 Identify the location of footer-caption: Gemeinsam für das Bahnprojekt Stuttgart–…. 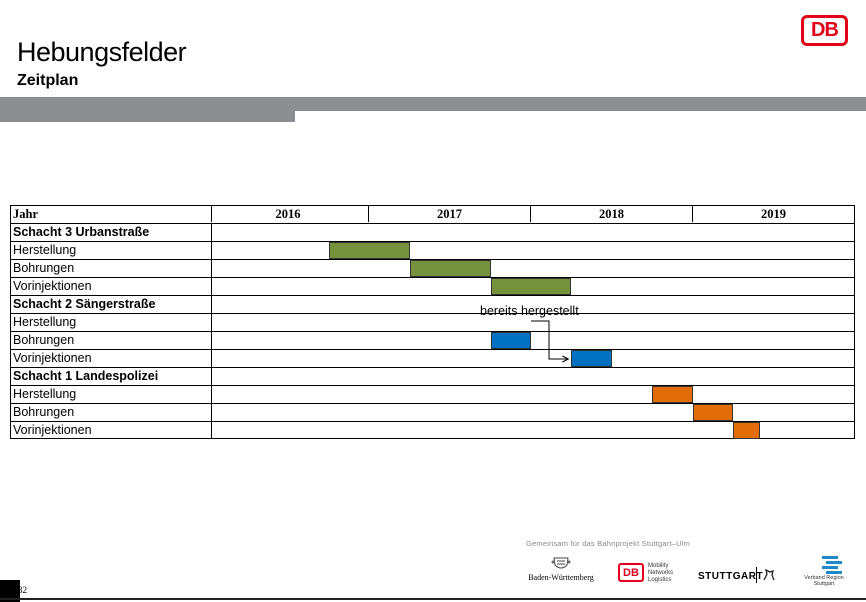
(608, 543).